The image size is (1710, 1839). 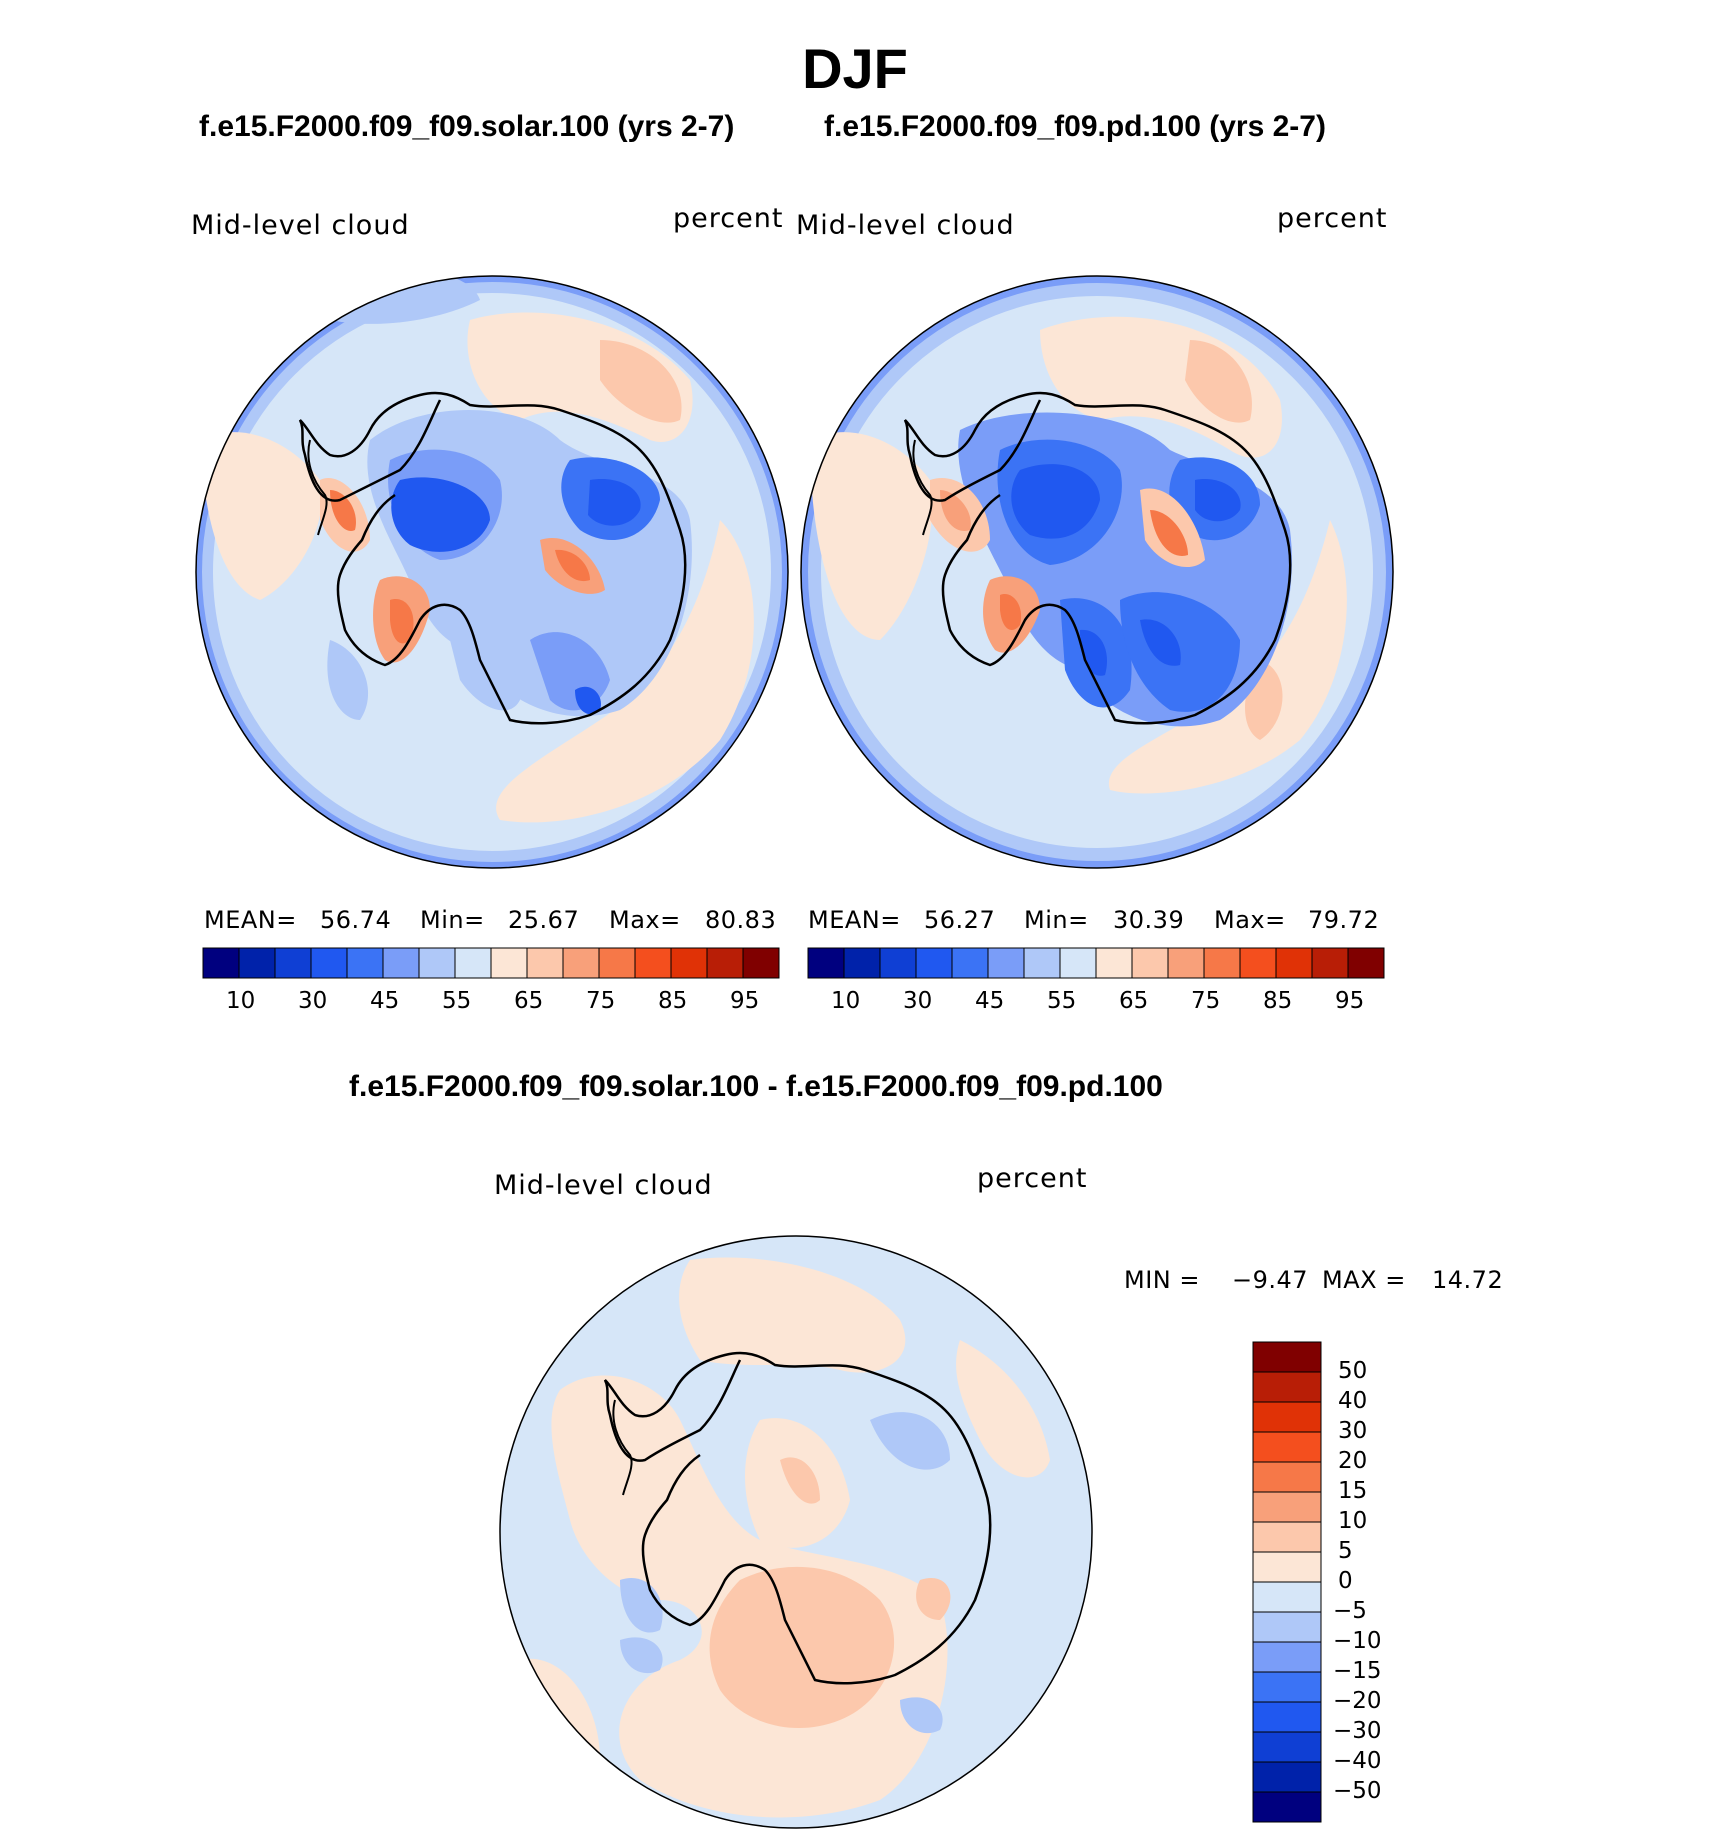 What do you see at coordinates (385, 1001) in the screenshot?
I see `cb1-tick: 45` at bounding box center [385, 1001].